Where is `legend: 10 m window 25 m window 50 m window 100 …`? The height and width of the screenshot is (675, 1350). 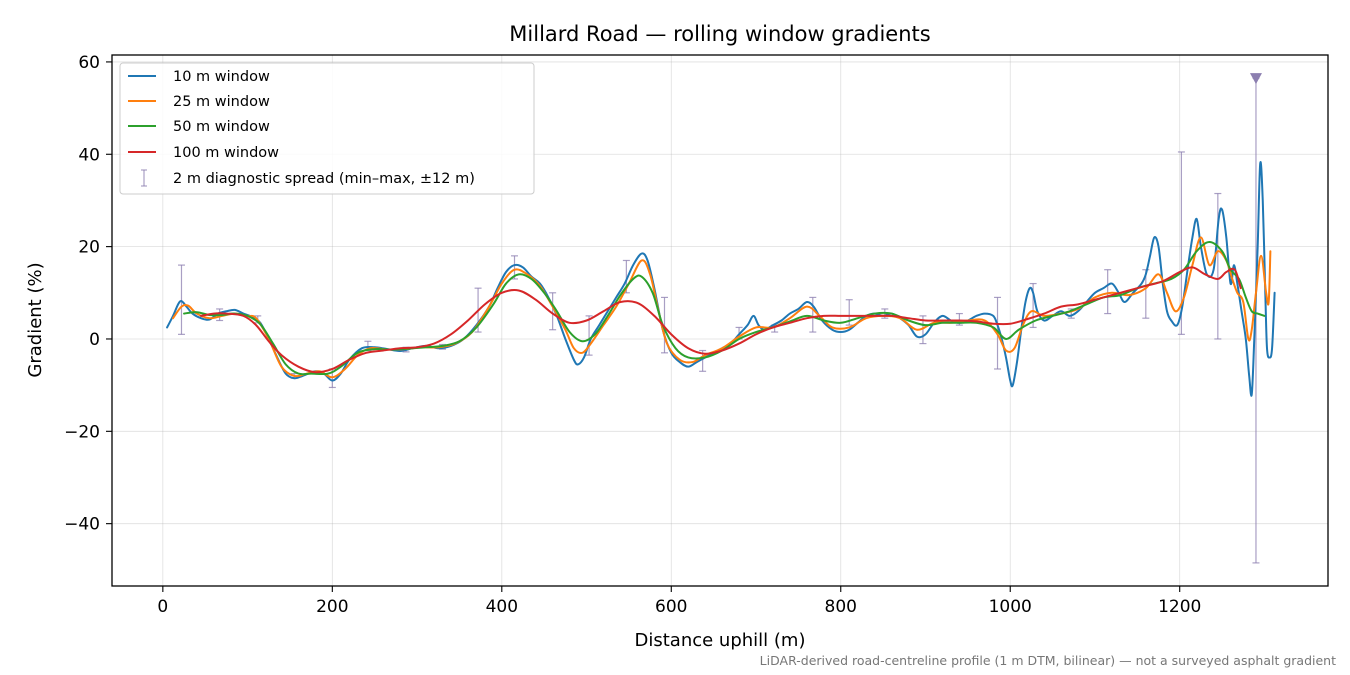
legend: 10 m window 25 m window 50 m window 100 … is located at coordinates (327, 128).